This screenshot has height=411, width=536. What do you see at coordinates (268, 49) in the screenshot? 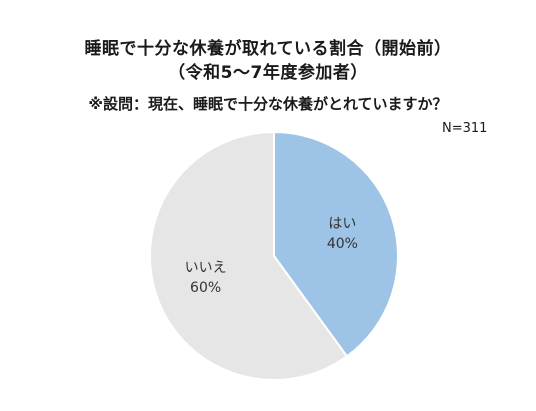
I see `chart-title-line1: 睡眠で十分な休養が取れている割合（開始前）` at bounding box center [268, 49].